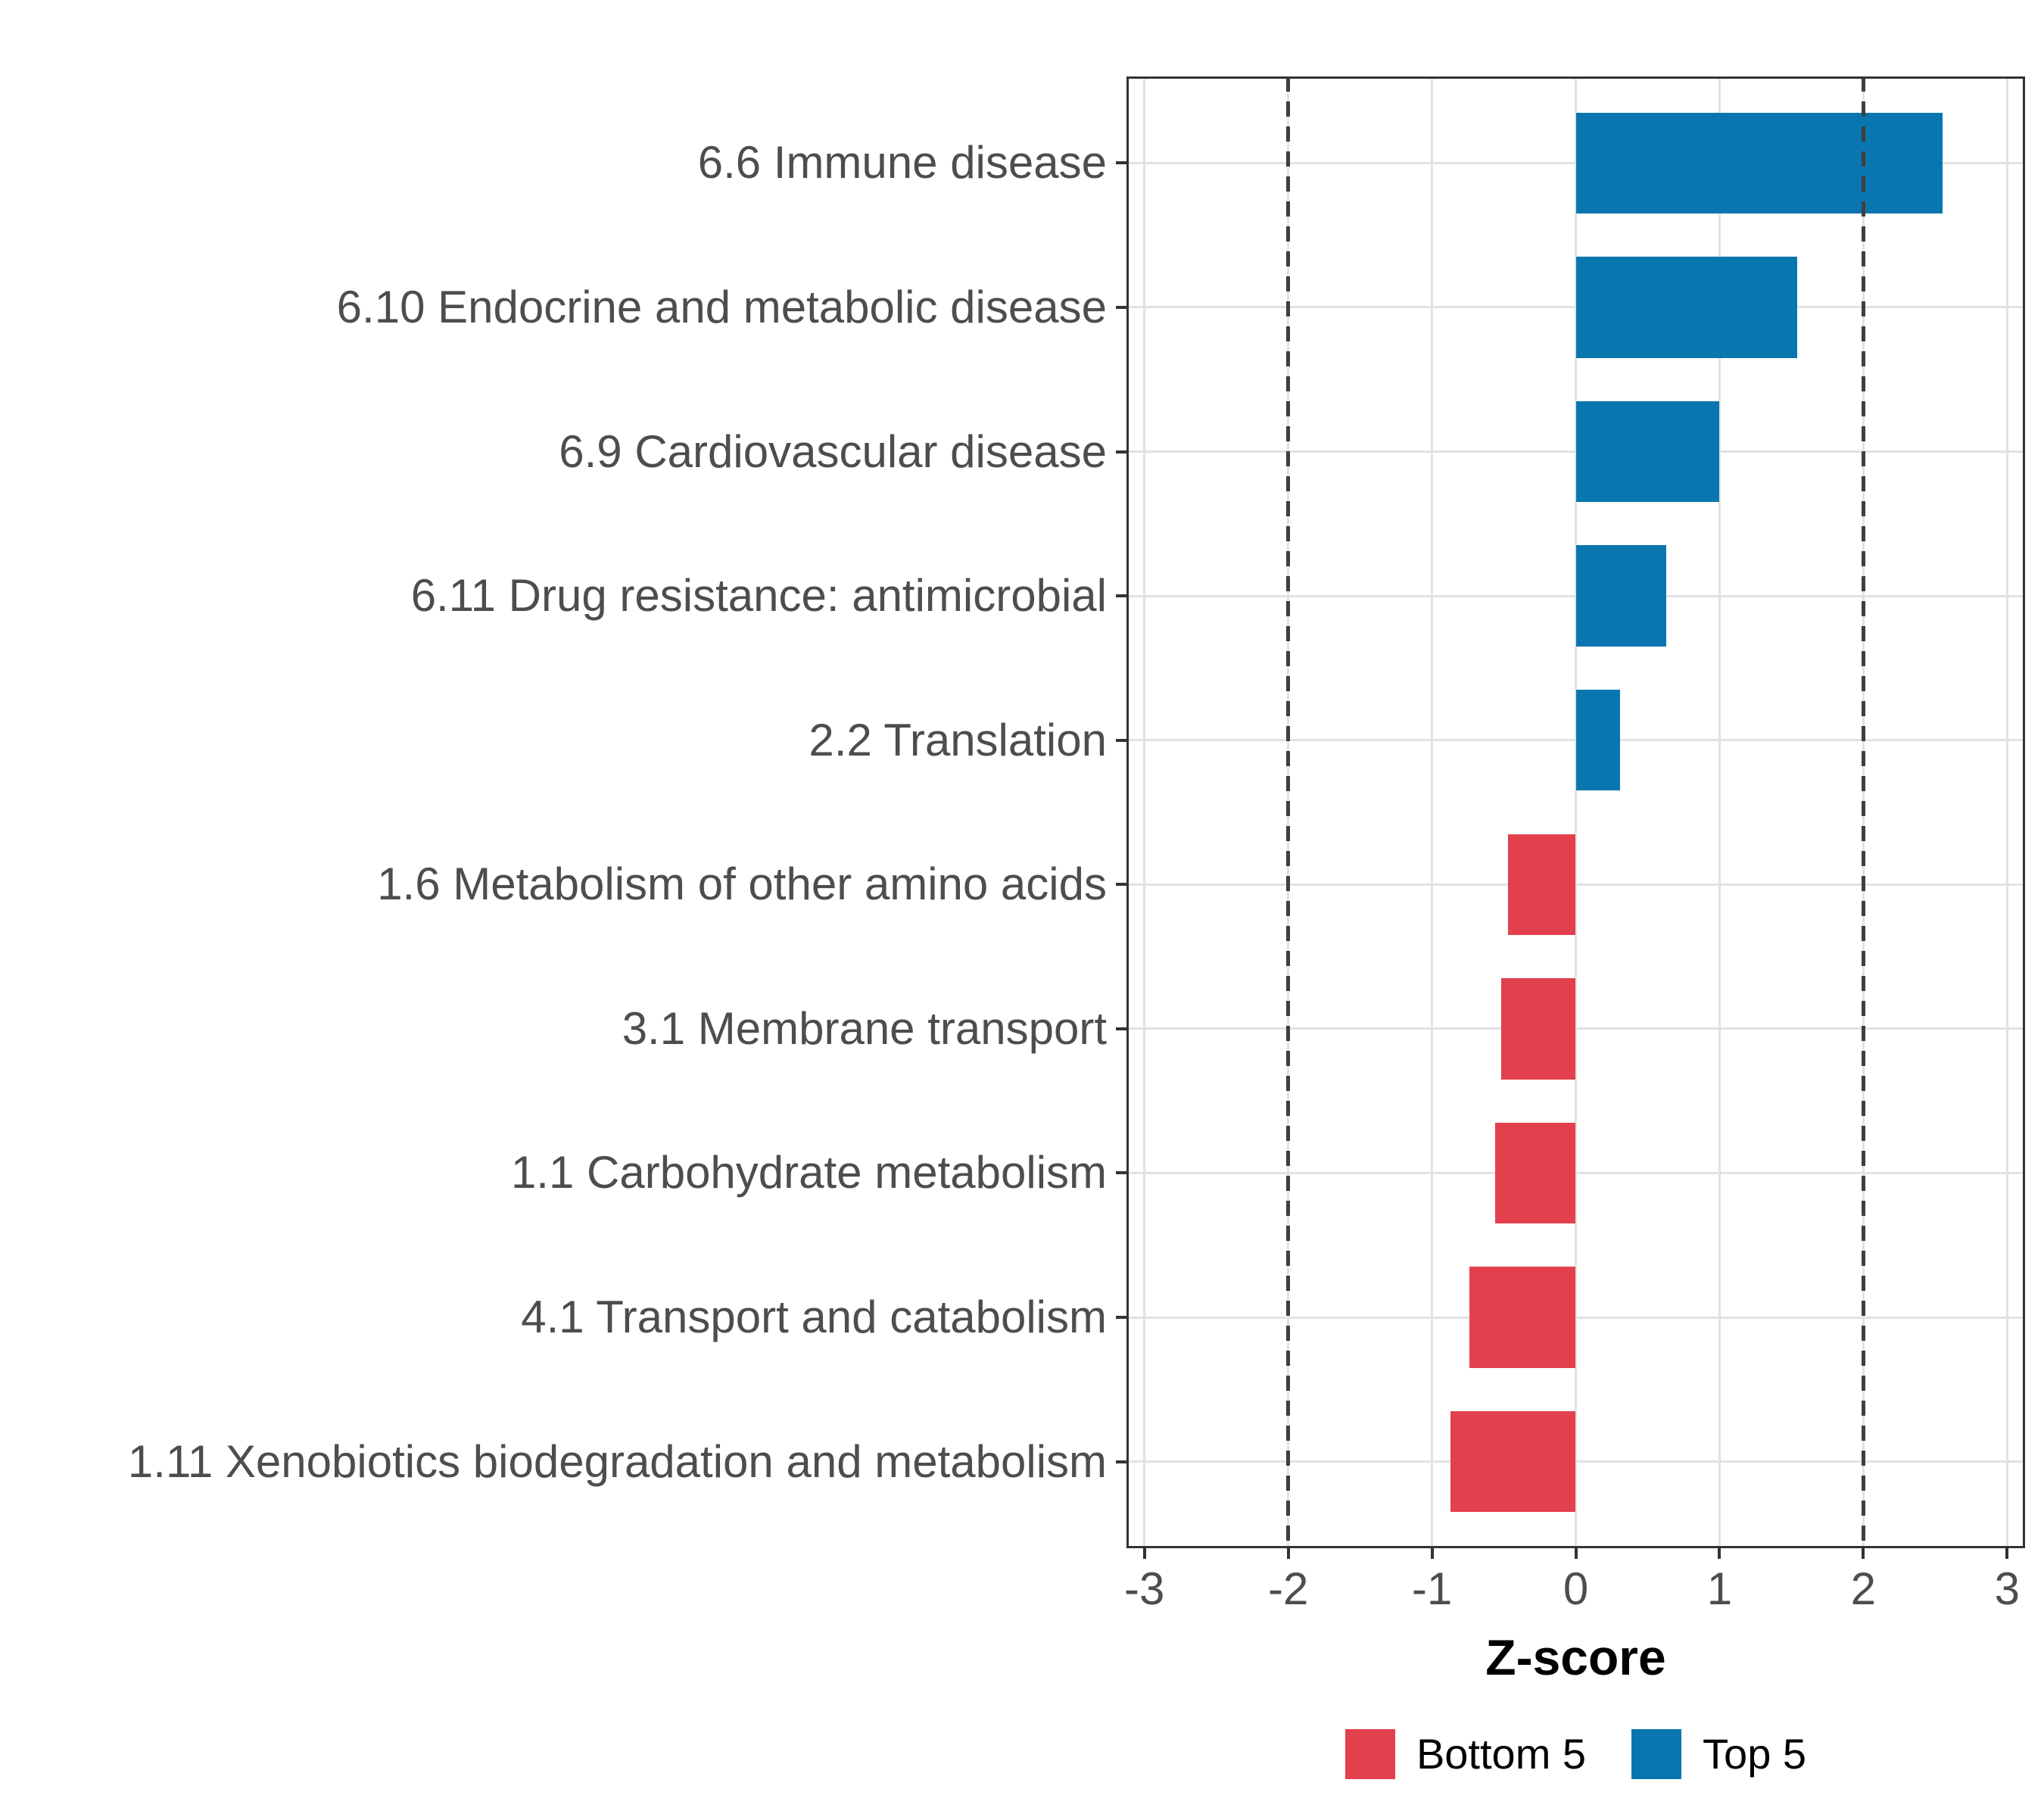 The width and height of the screenshot is (2044, 1817). I want to click on x-axis-tick-label: 2, so click(1863, 1588).